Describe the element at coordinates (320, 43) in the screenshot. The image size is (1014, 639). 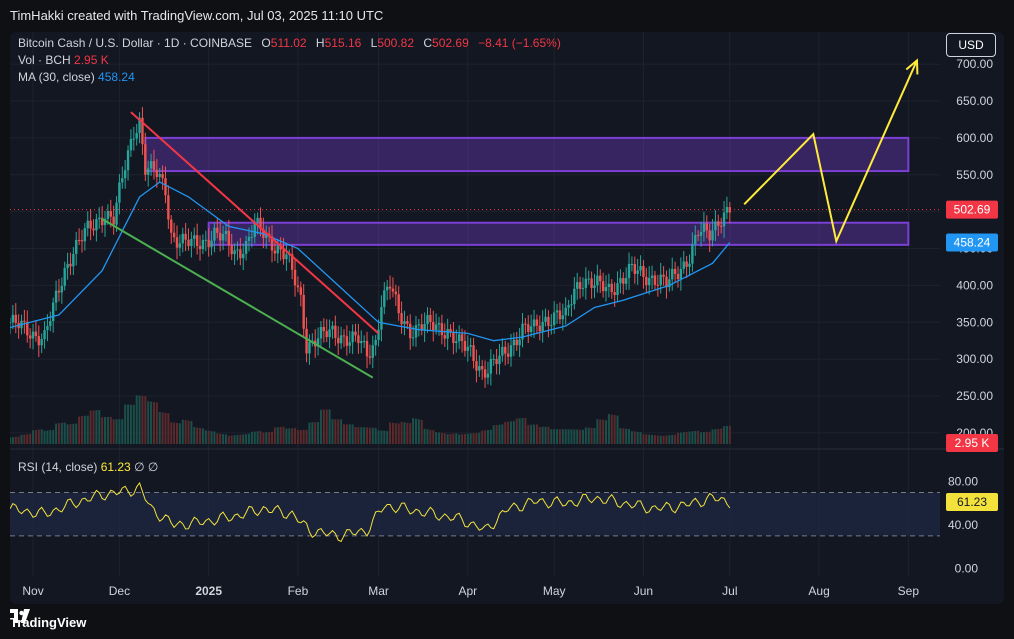
I see `high-label: H` at that location.